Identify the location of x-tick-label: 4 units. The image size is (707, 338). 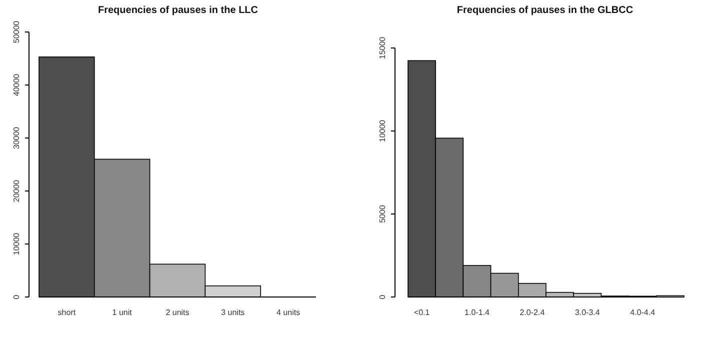
(288, 312).